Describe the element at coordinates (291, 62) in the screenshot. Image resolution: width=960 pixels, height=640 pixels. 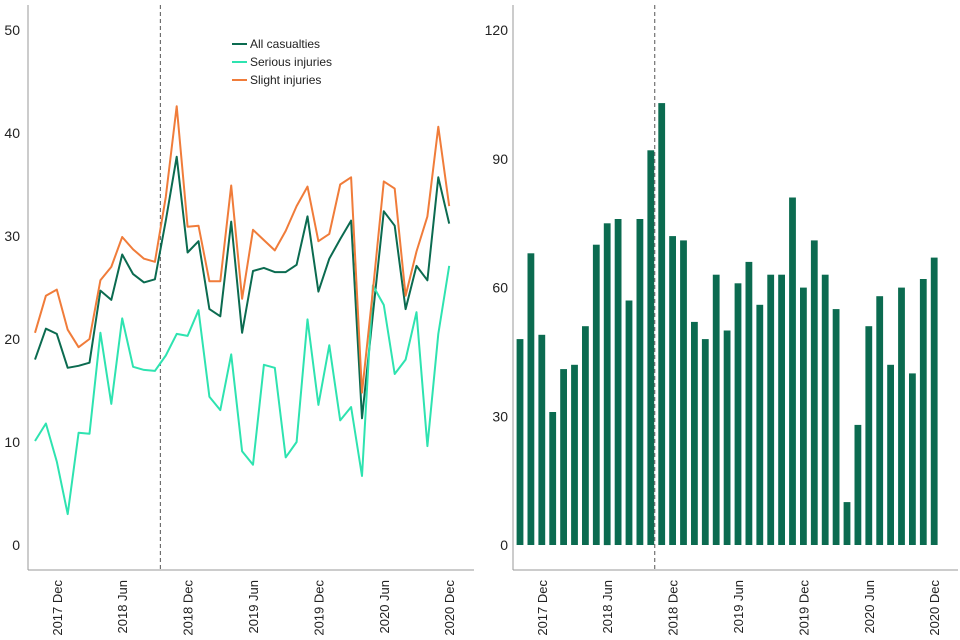
I see `legend-label: Serious injuries` at that location.